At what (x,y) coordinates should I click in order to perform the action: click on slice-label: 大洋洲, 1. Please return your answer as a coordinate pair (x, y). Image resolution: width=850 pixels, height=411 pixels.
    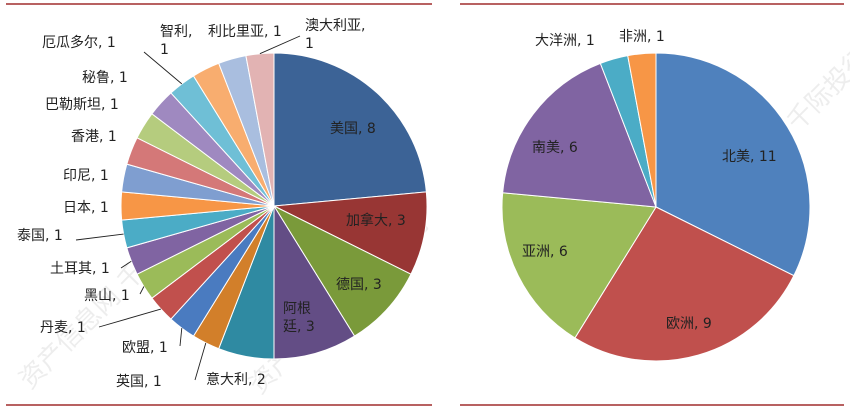
    Looking at the image, I should click on (565, 41).